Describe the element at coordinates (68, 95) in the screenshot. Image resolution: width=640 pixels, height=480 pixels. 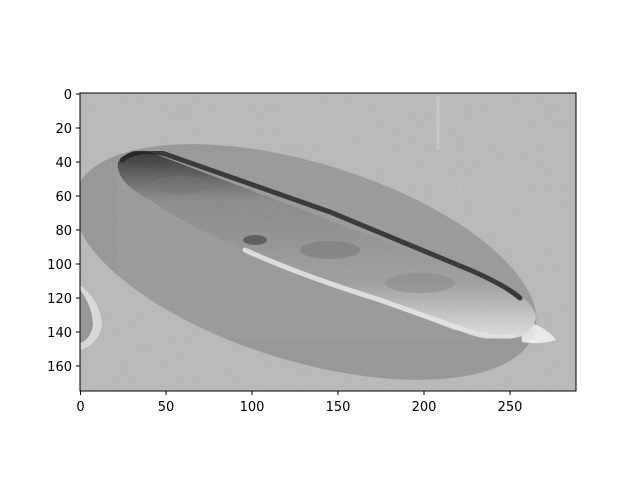
I see `y-tick-label: 0` at that location.